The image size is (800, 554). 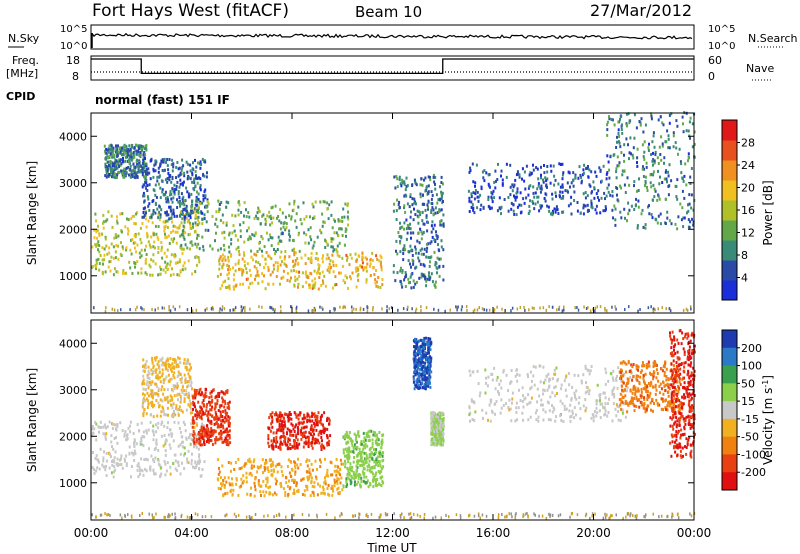 What do you see at coordinates (773, 38) in the screenshot?
I see `noise-search-label: N.Search` at bounding box center [773, 38].